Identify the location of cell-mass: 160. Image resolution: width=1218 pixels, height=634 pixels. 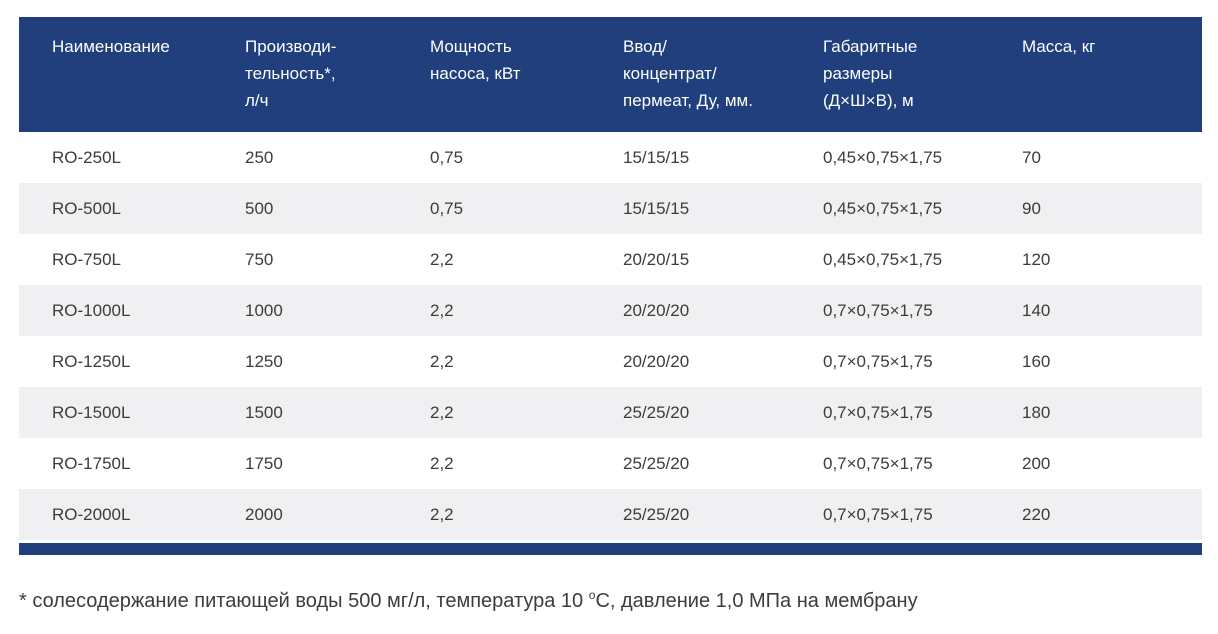
(1036, 361).